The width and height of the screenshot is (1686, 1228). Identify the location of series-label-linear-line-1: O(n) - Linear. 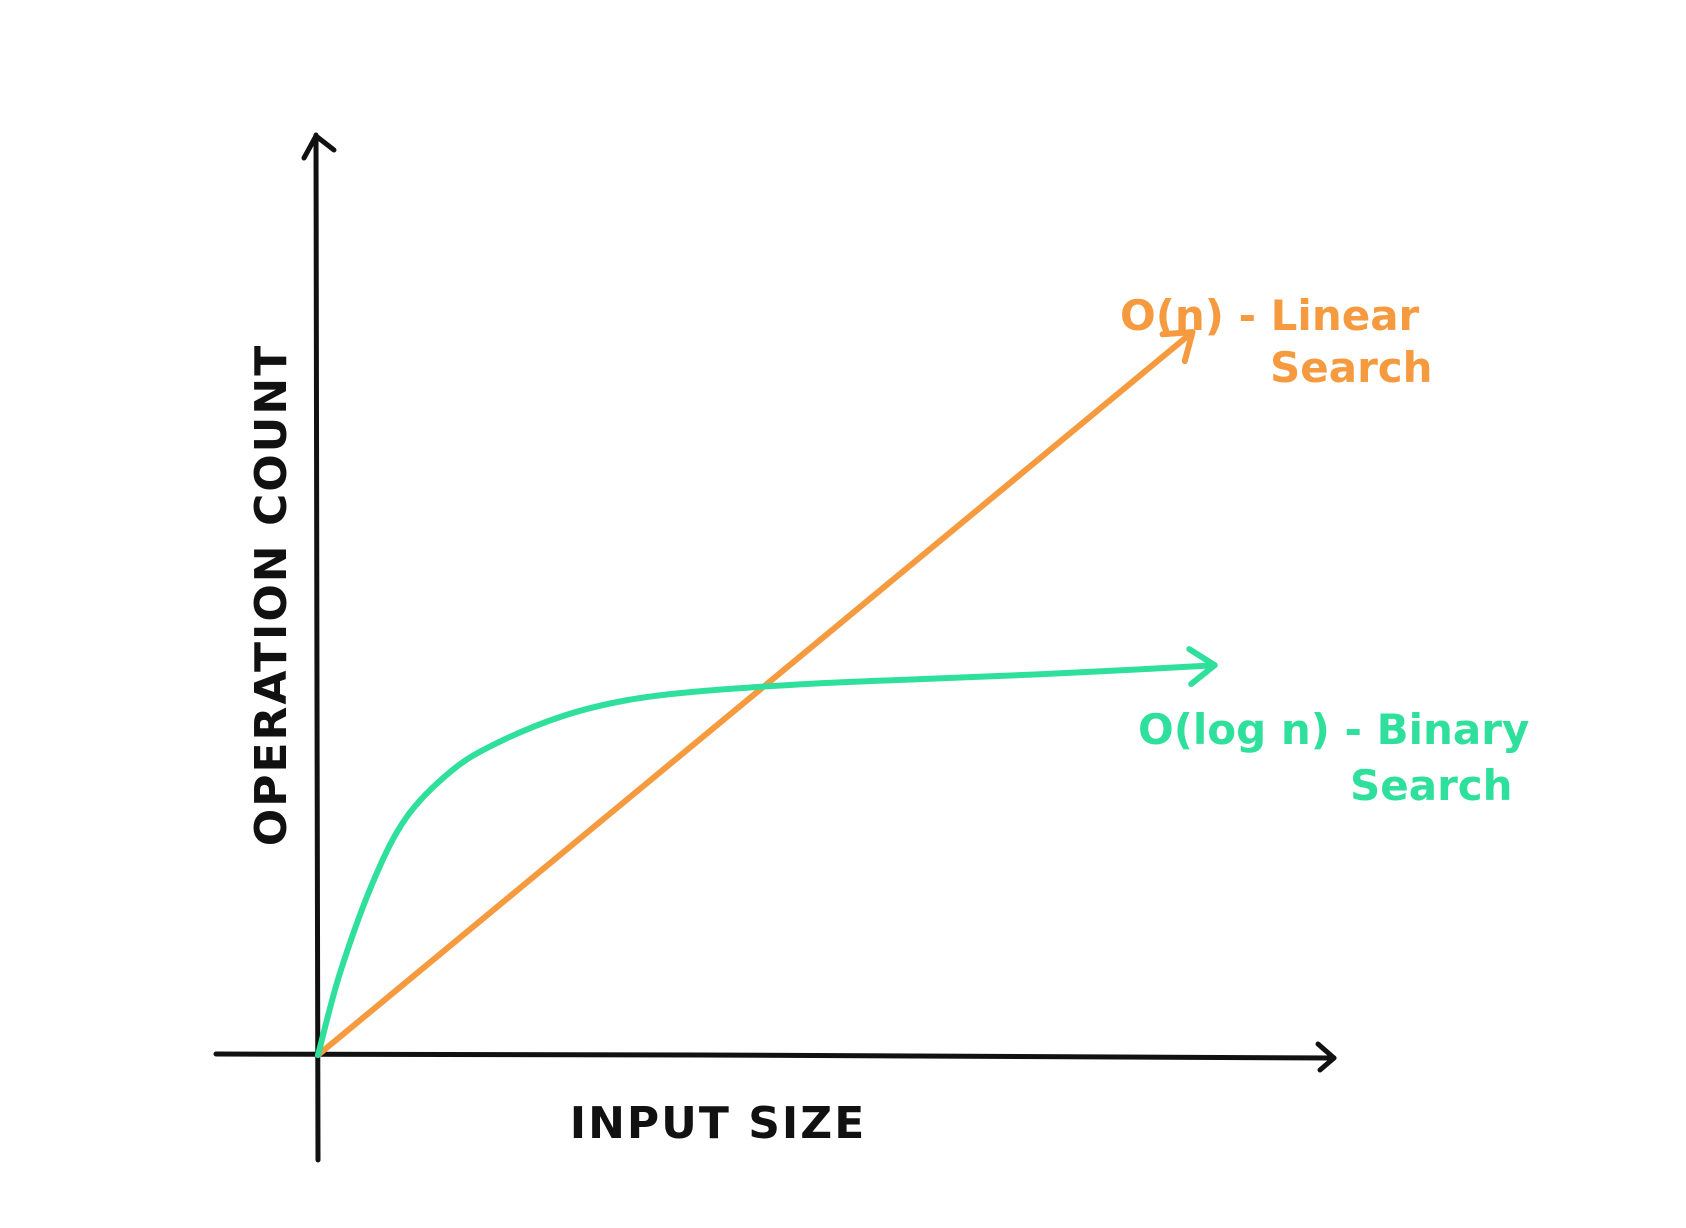
(1270, 315).